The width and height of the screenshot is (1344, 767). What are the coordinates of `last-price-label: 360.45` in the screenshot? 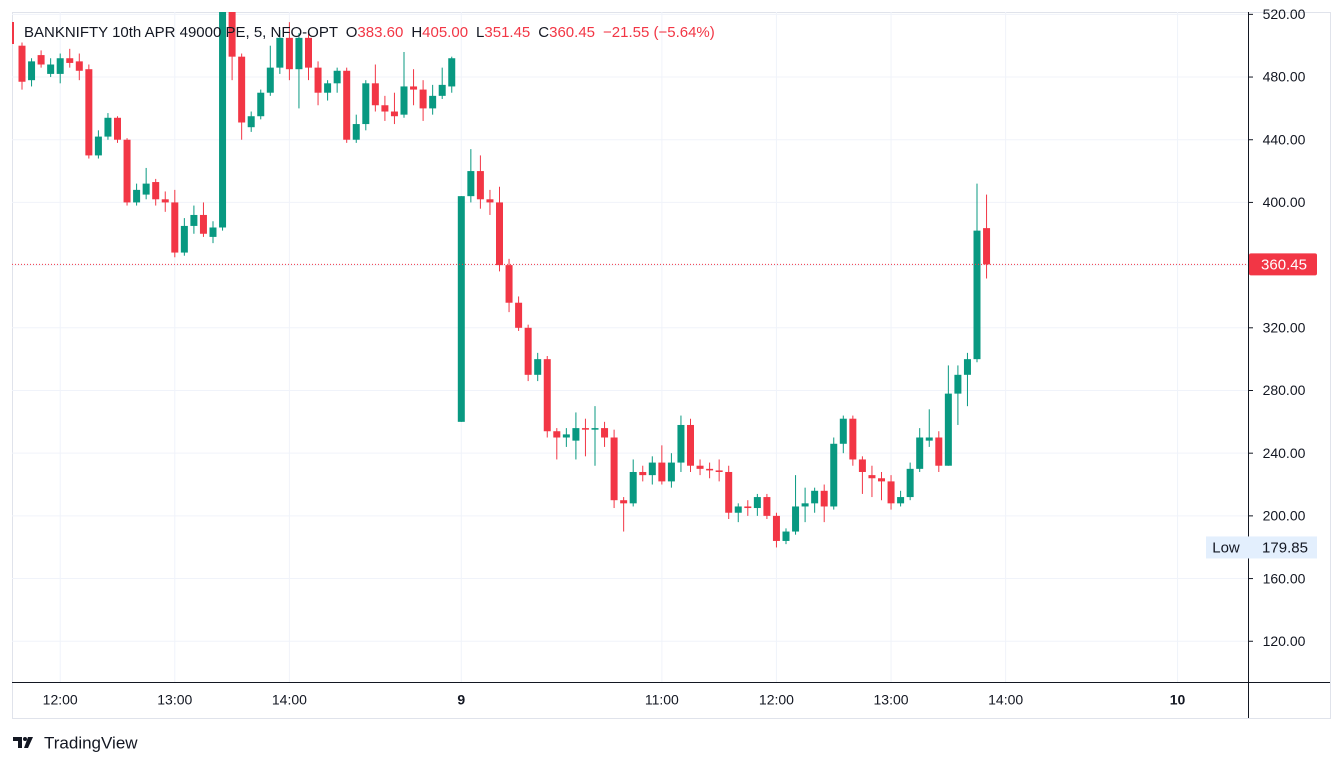 It's located at (1284, 264).